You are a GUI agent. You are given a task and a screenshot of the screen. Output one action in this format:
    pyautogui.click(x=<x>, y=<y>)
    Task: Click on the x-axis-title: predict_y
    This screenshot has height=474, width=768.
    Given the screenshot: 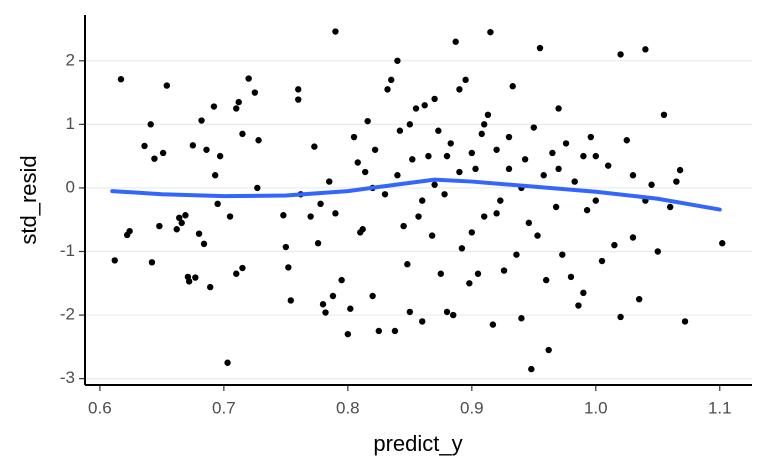 What is the action you would take?
    pyautogui.click(x=417, y=443)
    